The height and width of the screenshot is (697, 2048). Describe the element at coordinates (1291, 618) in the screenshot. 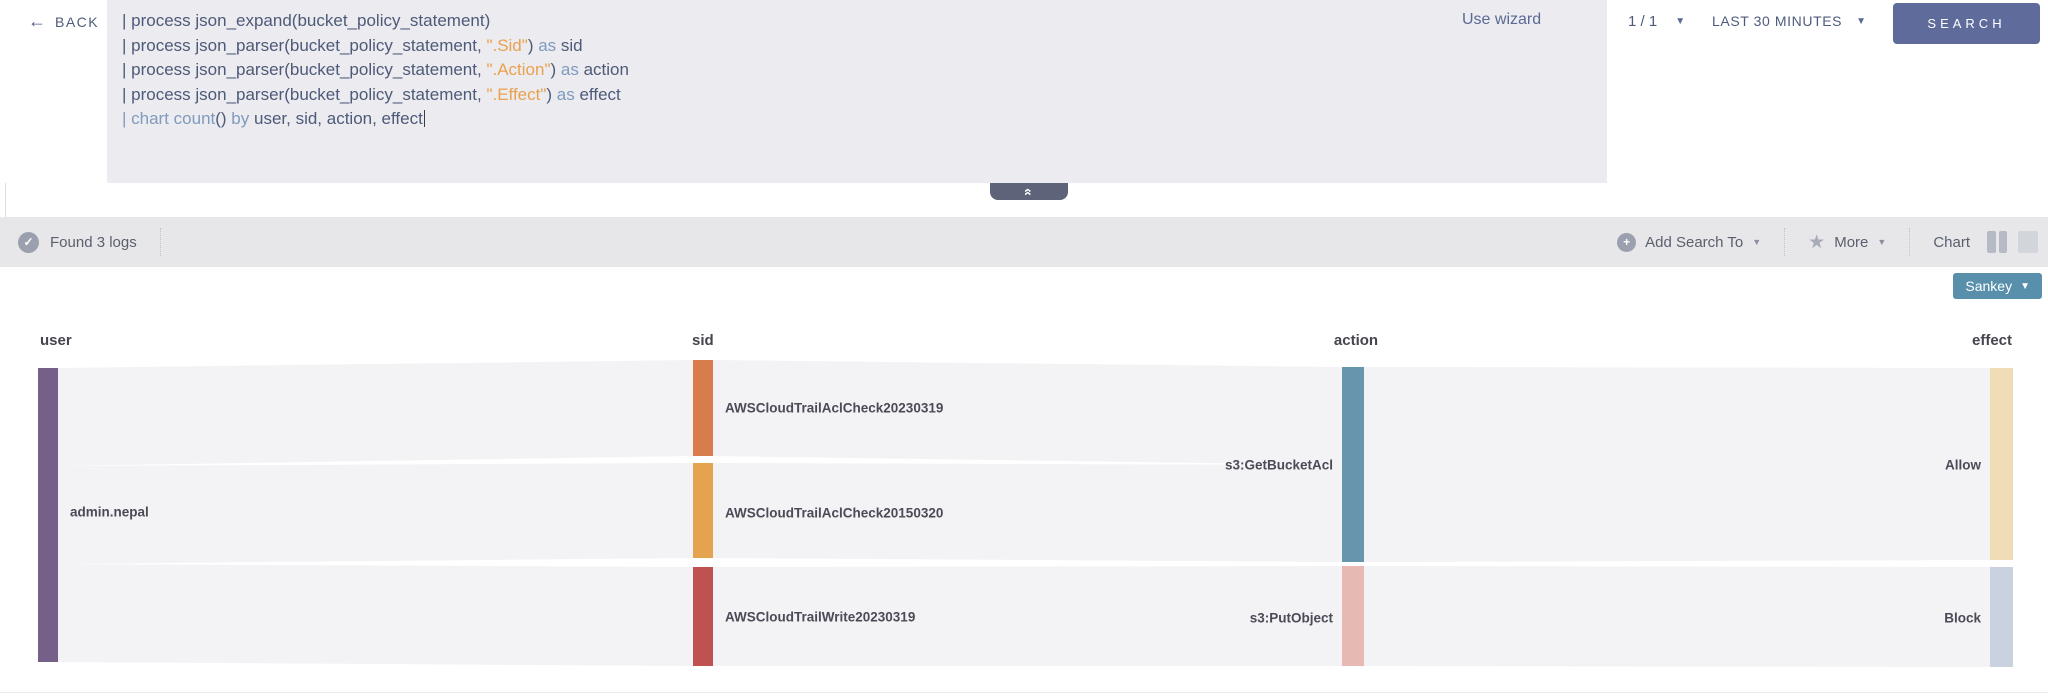

I see `sankey-node-label: s3:PutObject` at that location.